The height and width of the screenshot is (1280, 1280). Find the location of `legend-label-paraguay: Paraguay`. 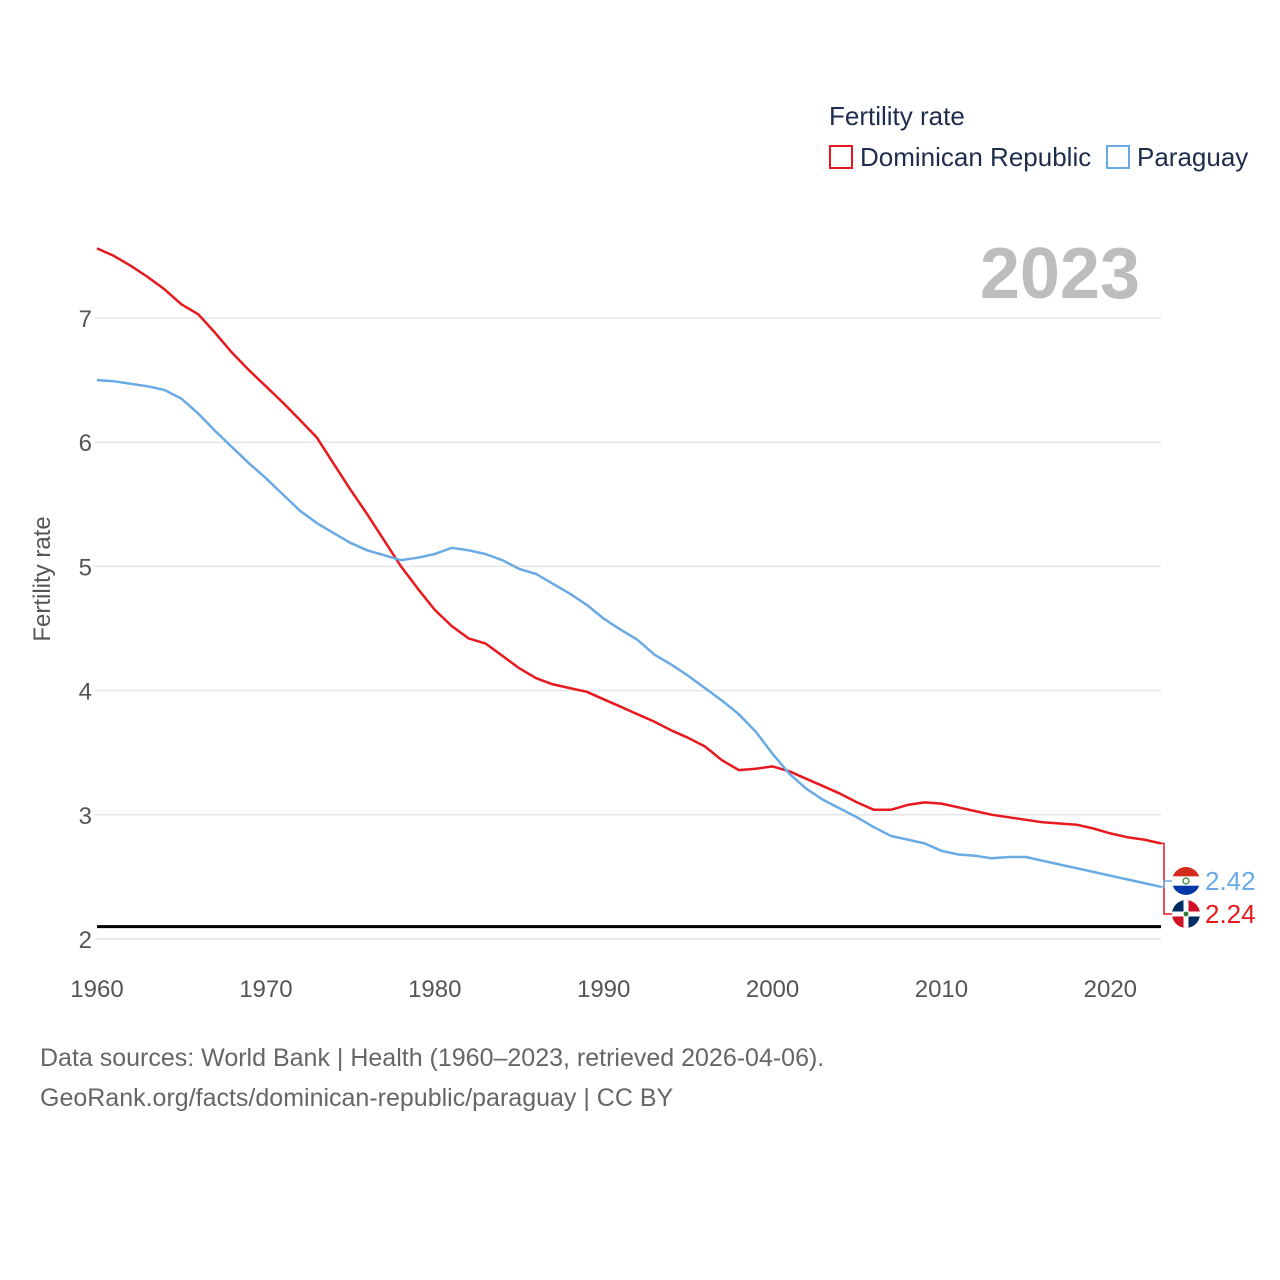

legend-label-paraguay: Paraguay is located at coordinates (1192, 157).